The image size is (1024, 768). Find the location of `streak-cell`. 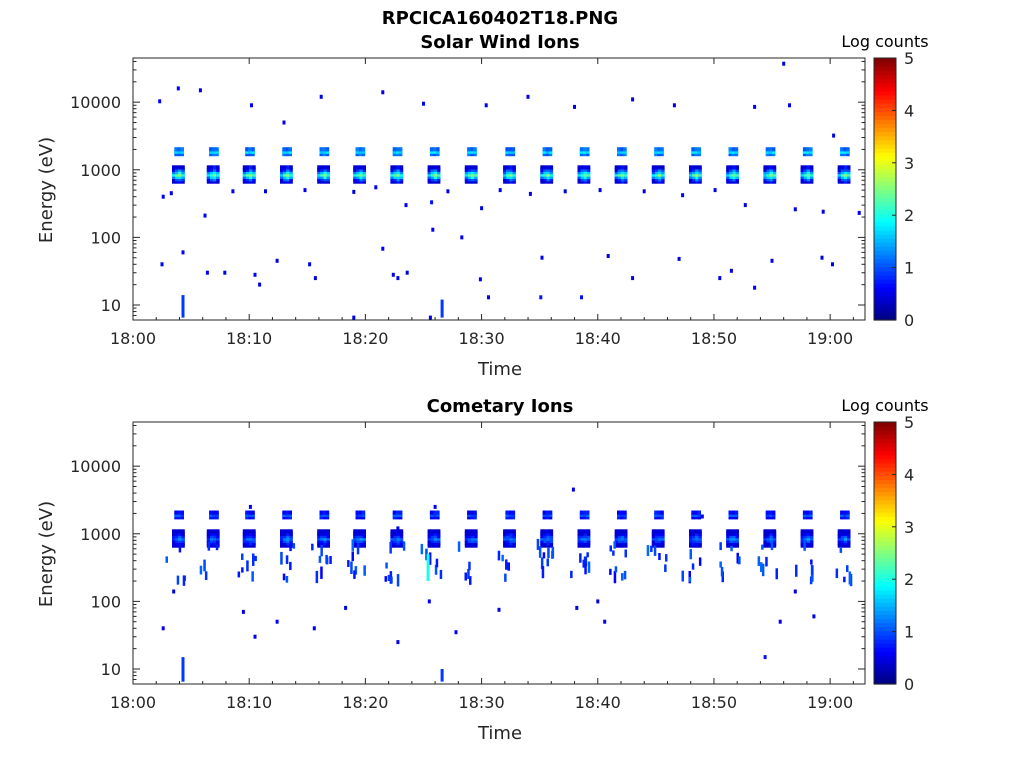

streak-cell is located at coordinates (428, 567).